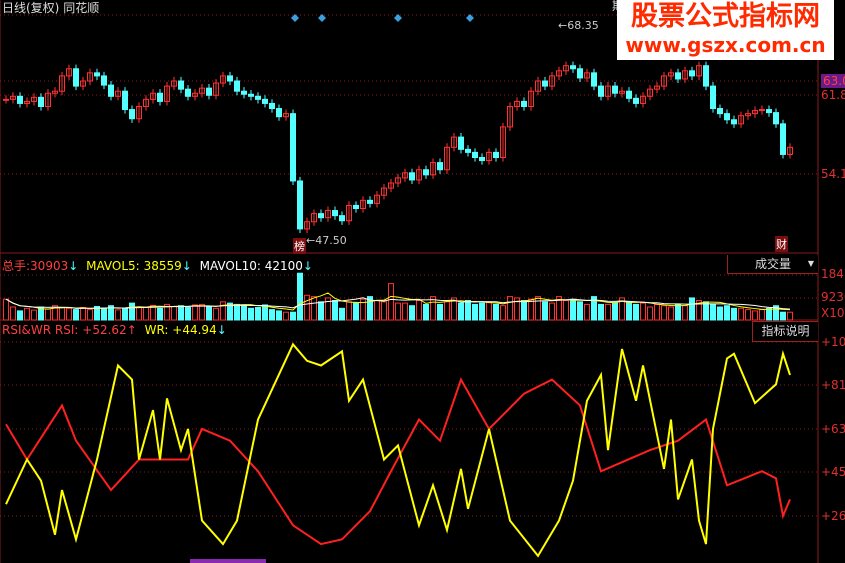 The image size is (845, 563). I want to click on rsi-axis-label: +81., so click(833, 385).